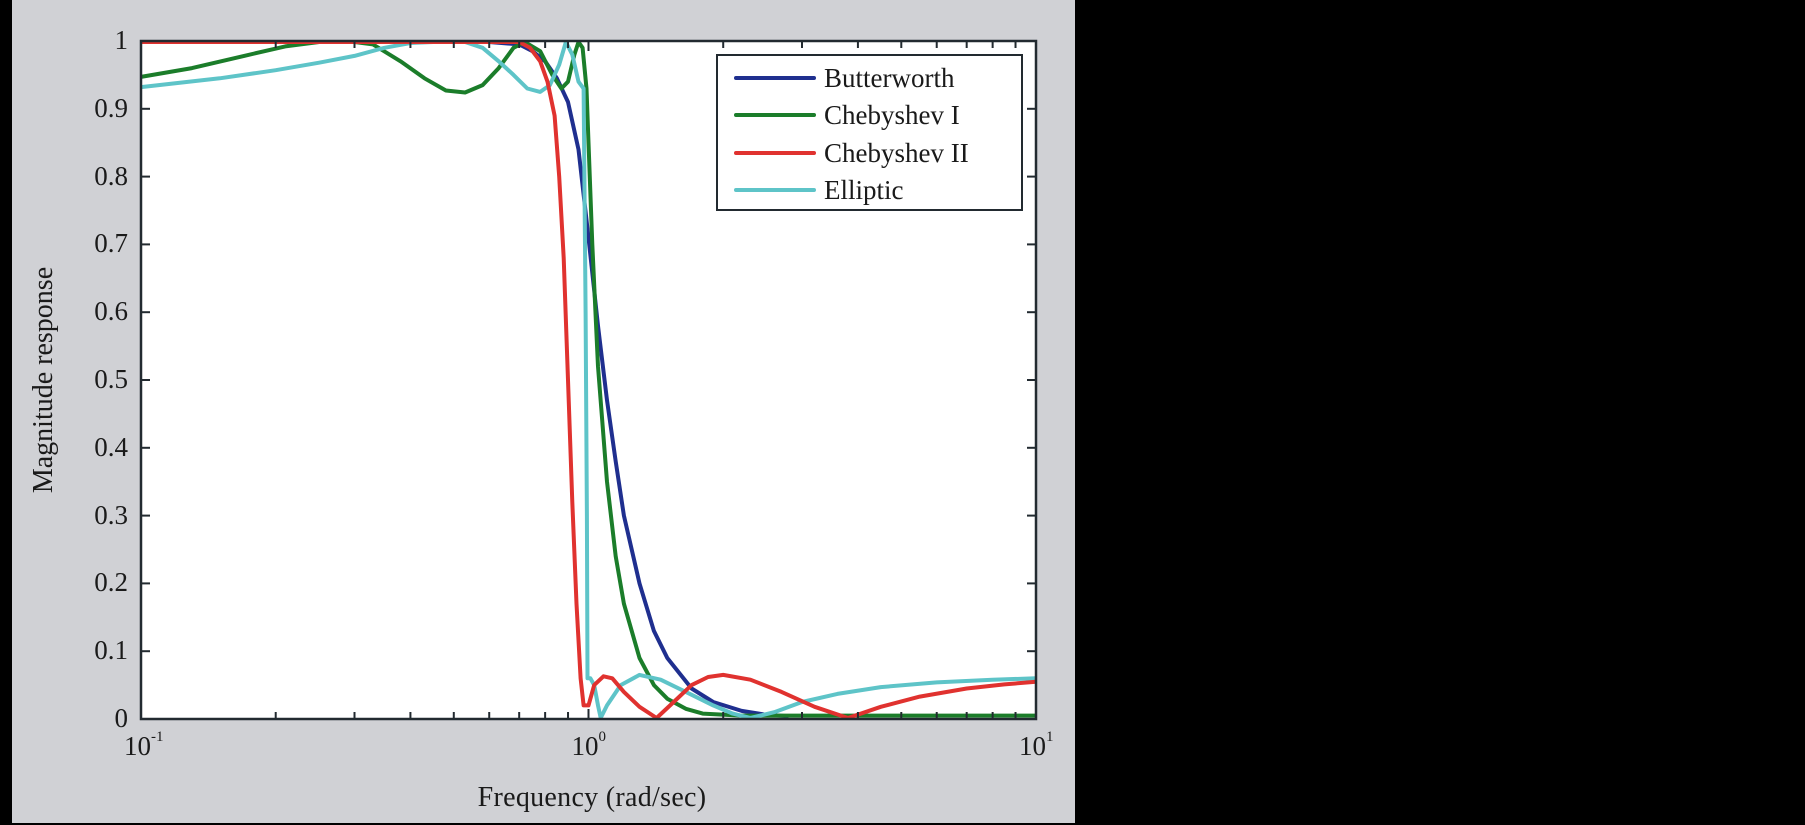 The height and width of the screenshot is (825, 1805). I want to click on legend-swatch-chebyshev-ii, so click(775, 153).